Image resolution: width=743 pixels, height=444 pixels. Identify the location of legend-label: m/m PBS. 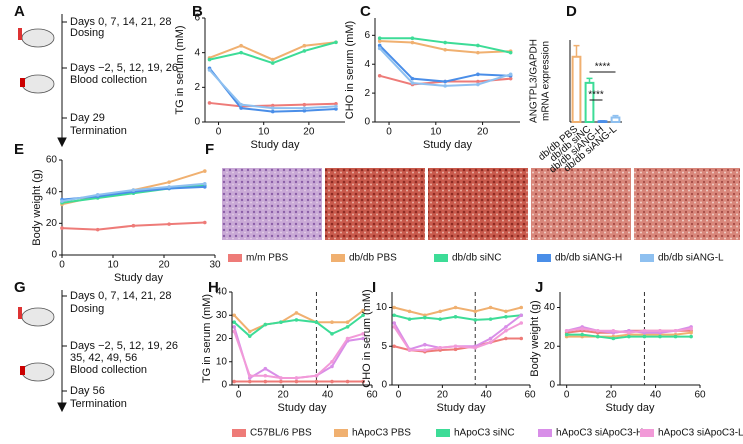
(267, 258).